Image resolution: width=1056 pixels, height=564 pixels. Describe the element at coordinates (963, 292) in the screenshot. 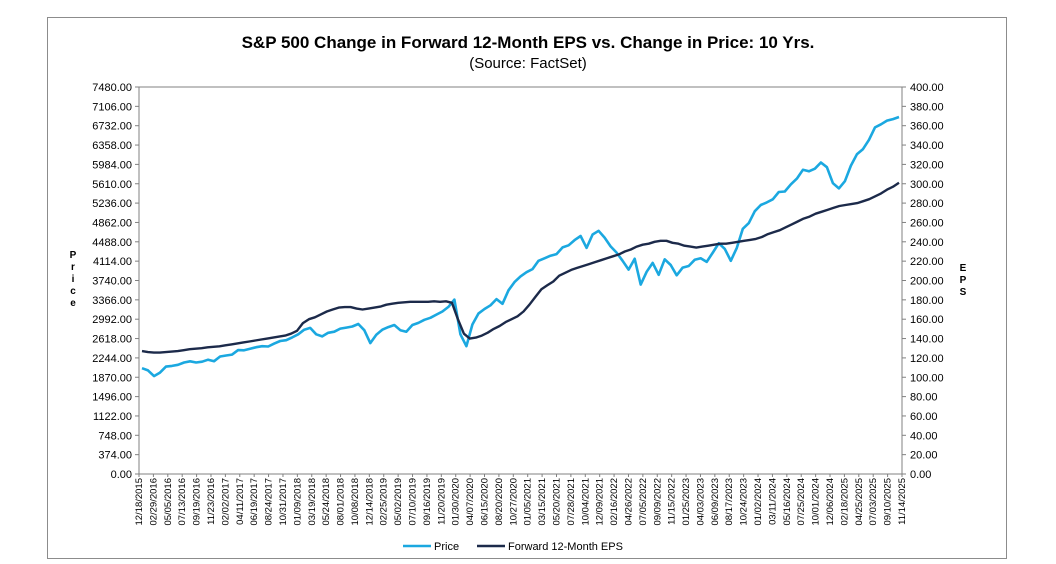

I see `y-right-axis-title-letter: S` at that location.